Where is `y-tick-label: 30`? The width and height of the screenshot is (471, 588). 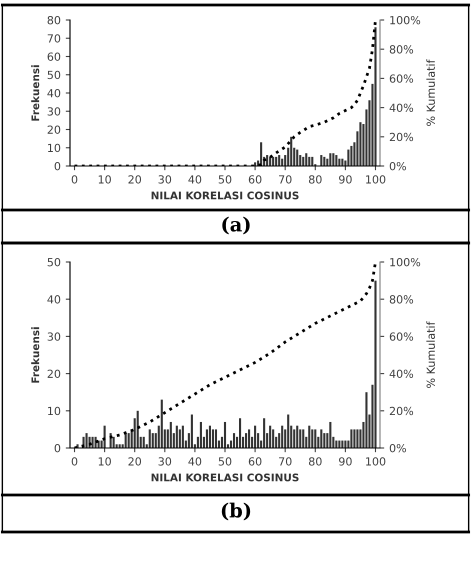
y-tick-label: 30 is located at coordinates (54, 336).